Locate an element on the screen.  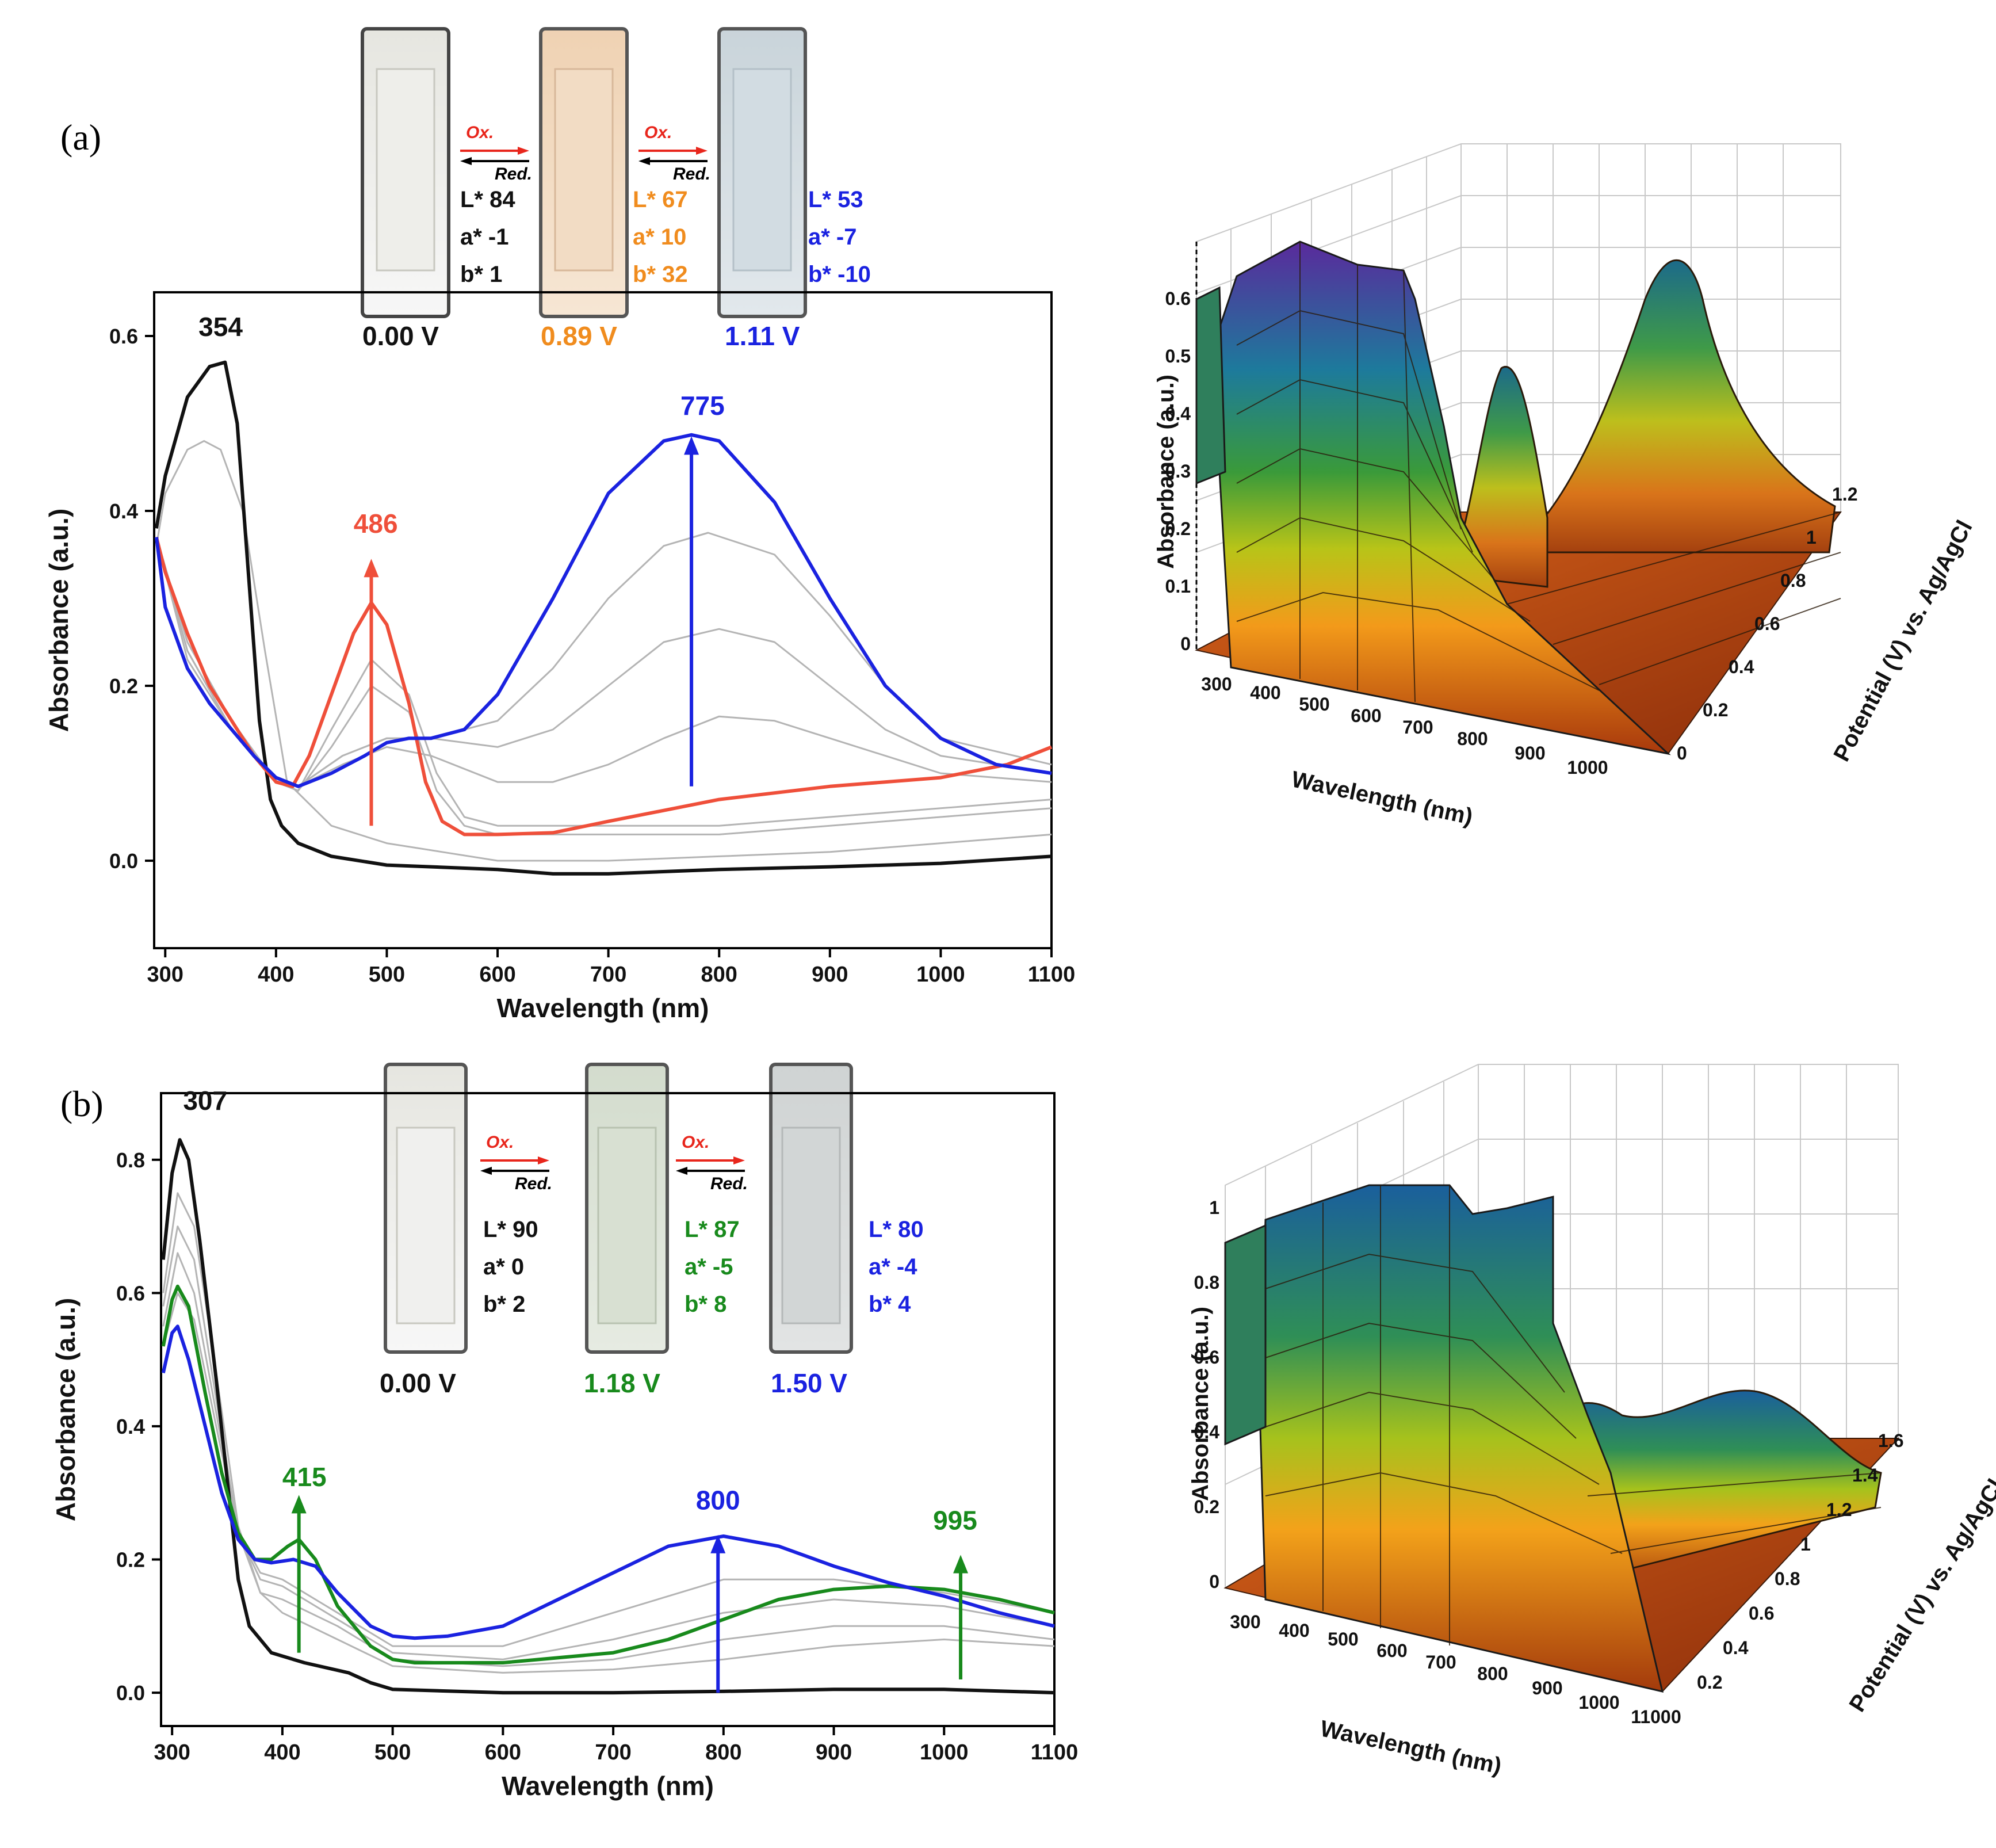
svg-text: 0.5 is located at coordinates (1178, 356).